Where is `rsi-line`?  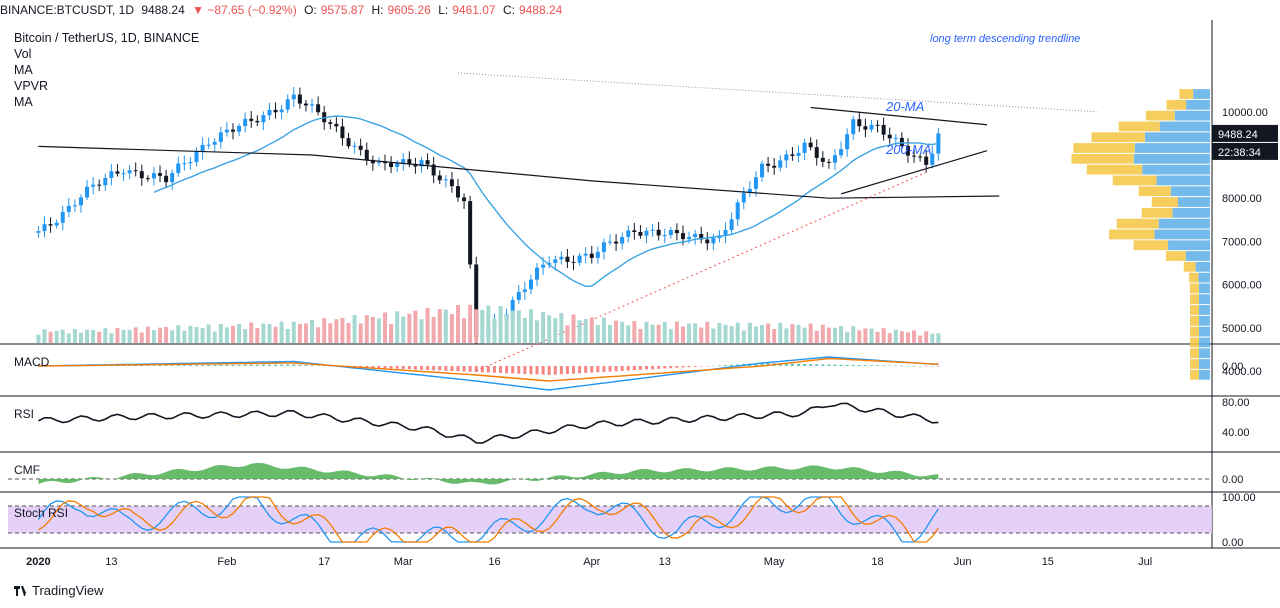
rsi-line is located at coordinates (488, 423).